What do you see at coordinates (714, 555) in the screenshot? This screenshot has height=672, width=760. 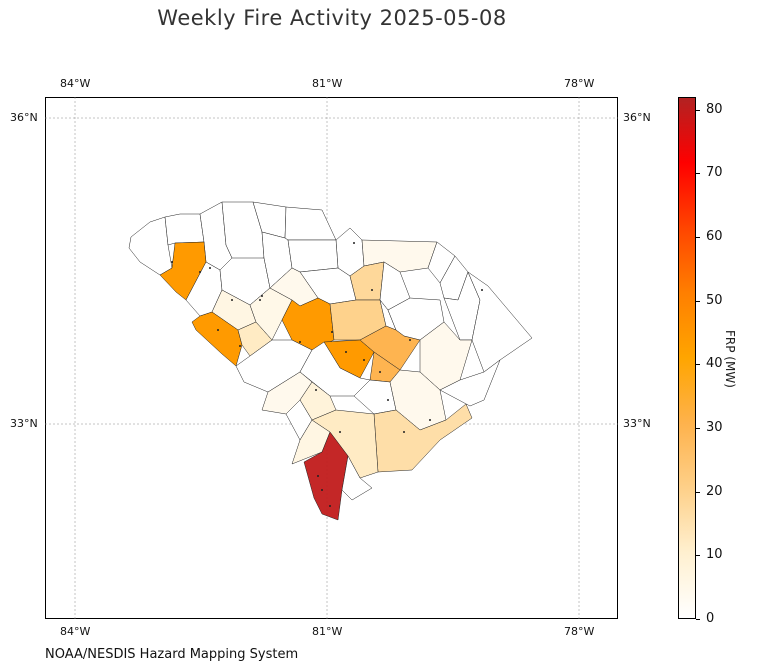 I see `colorbar-tick-label: 10` at bounding box center [714, 555].